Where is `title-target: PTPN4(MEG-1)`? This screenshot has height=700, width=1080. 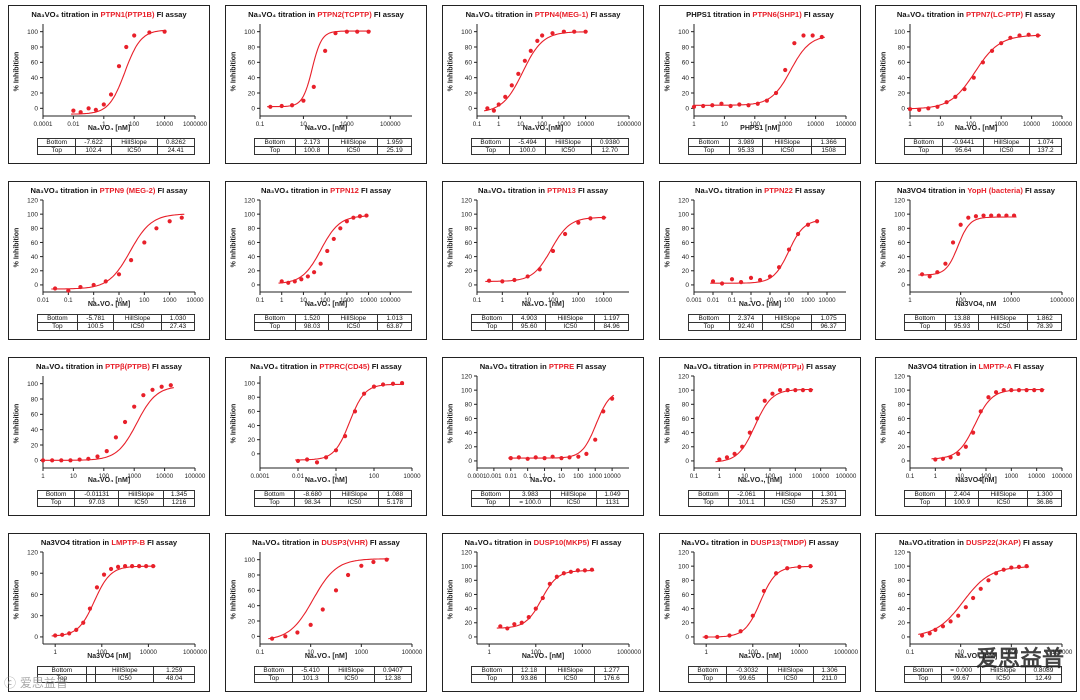 title-target: PTPN4(MEG-1) is located at coordinates (561, 14).